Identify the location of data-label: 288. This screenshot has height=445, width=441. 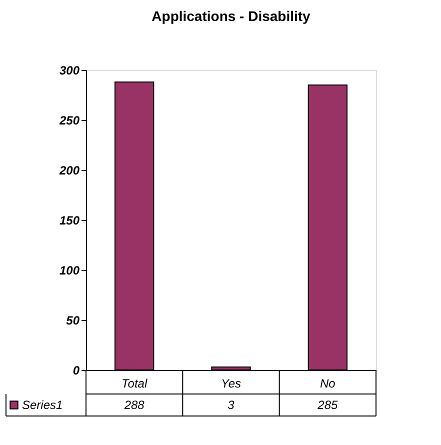
(134, 405).